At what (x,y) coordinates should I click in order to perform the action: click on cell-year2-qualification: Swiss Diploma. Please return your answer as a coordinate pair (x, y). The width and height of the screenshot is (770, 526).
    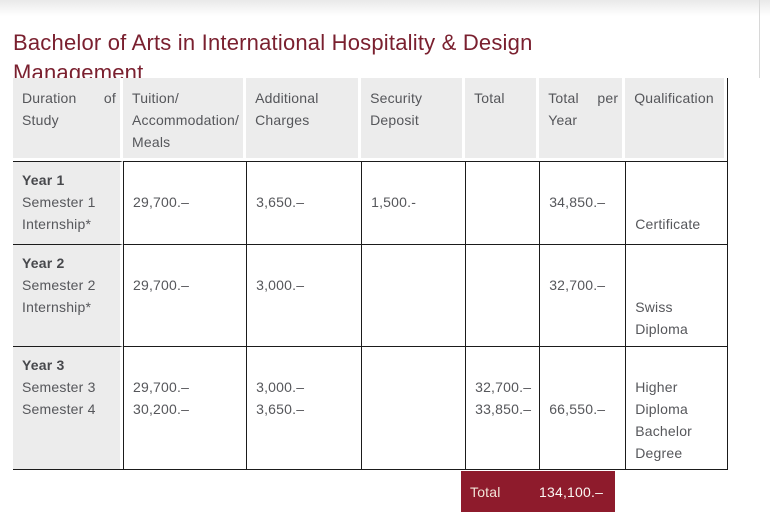
    Looking at the image, I should click on (676, 295).